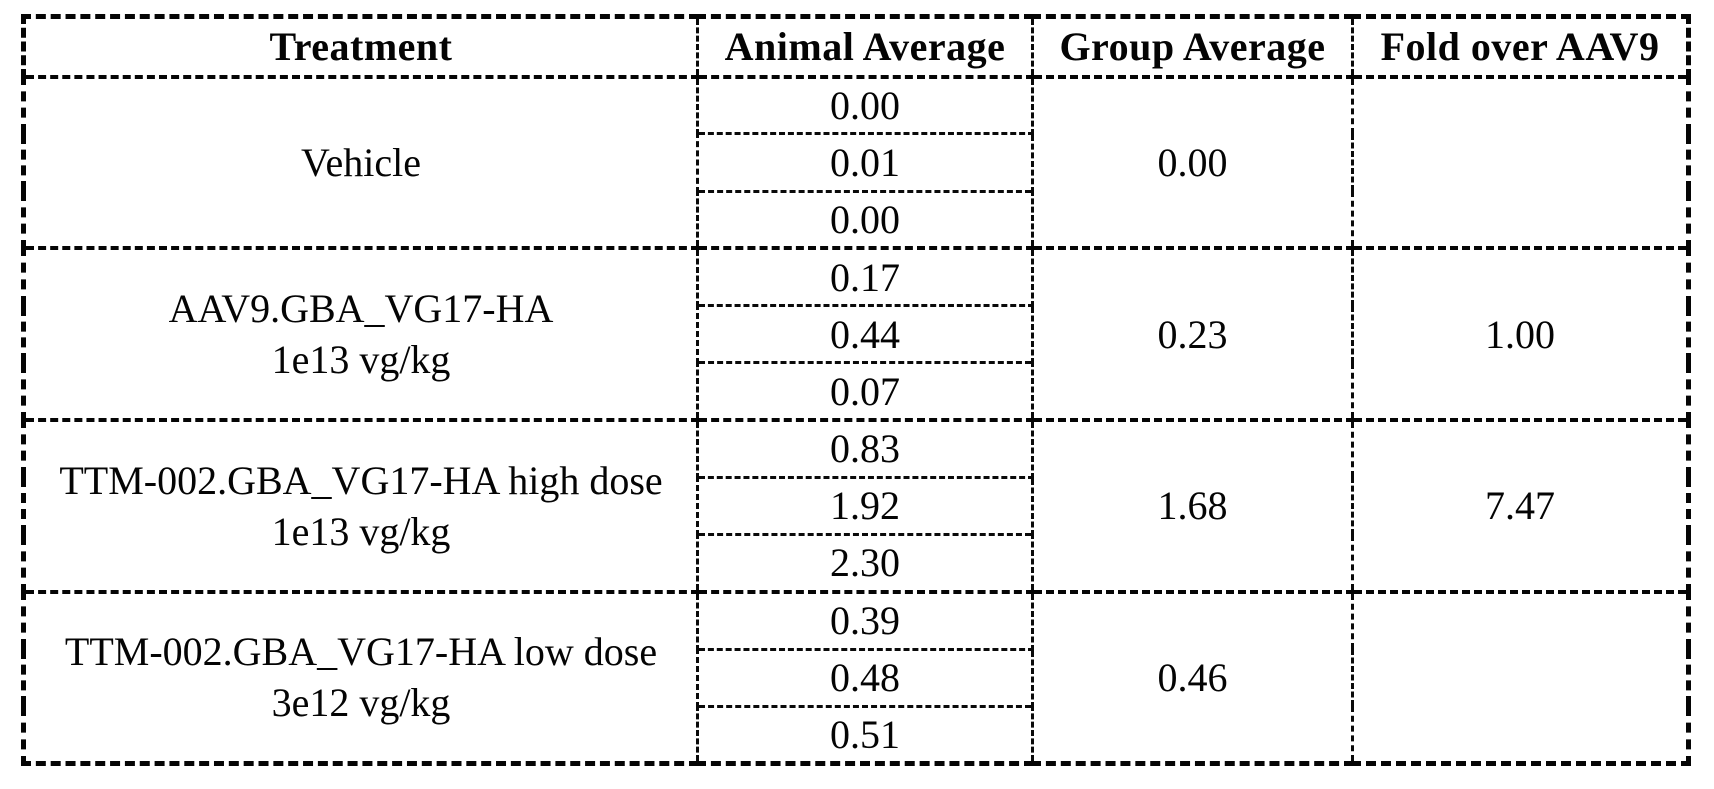 Image resolution: width=1714 pixels, height=789 pixels. Describe the element at coordinates (1520, 506) in the screenshot. I see `fold-over-aav9-cell: 7.47` at that location.